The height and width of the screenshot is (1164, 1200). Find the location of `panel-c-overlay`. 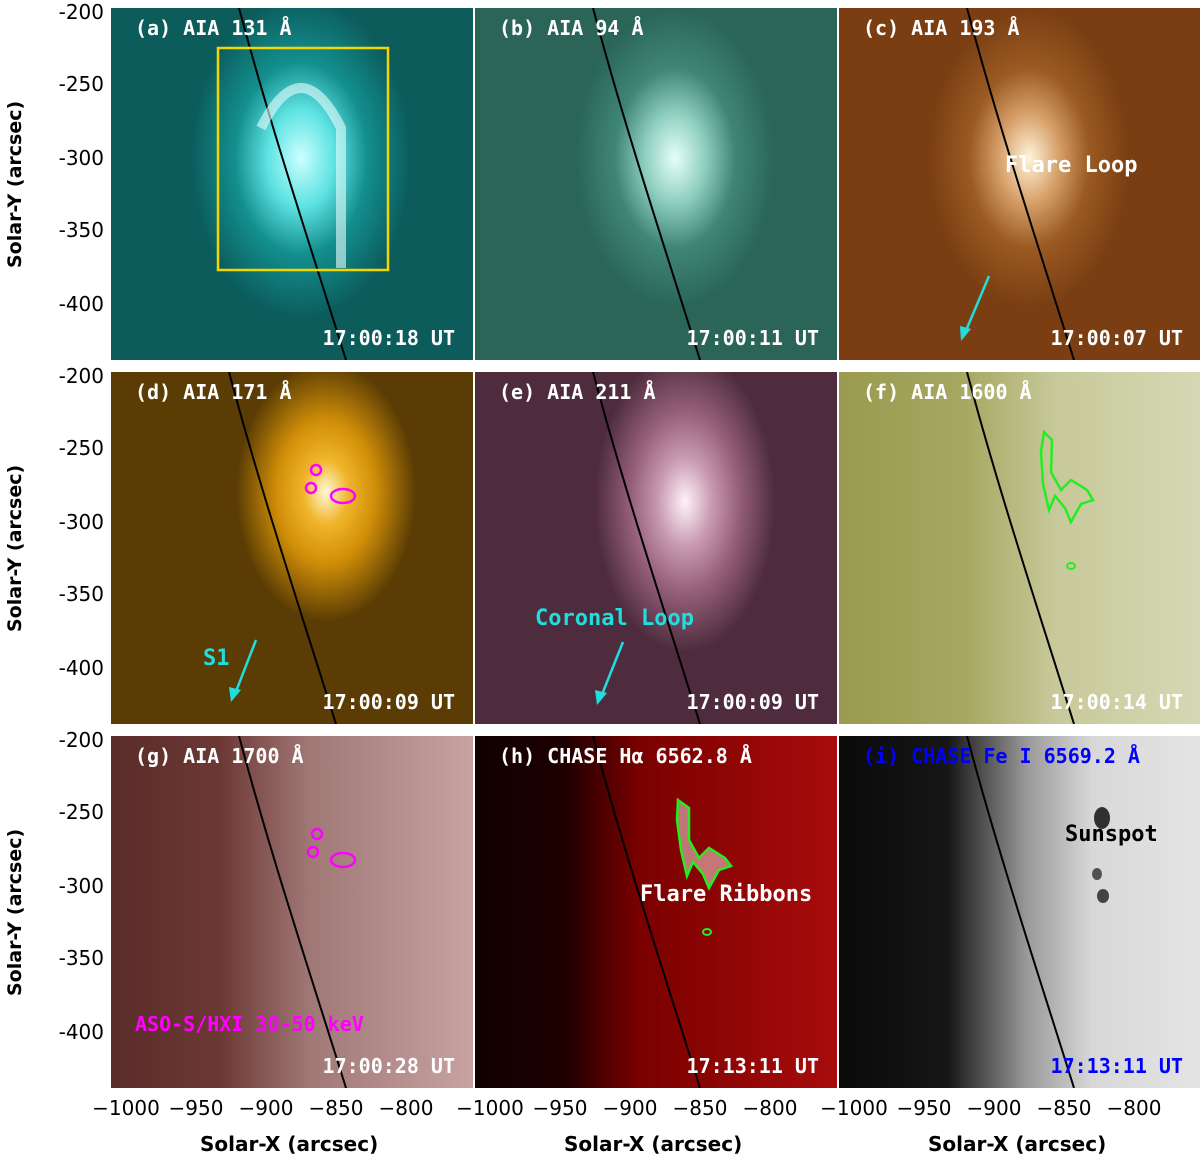

panel-c-overlay is located at coordinates (1017, 184).